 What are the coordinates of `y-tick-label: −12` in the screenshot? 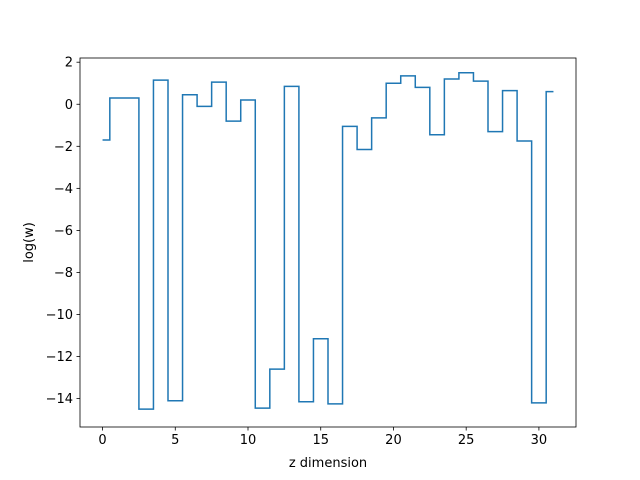 It's located at (59, 357).